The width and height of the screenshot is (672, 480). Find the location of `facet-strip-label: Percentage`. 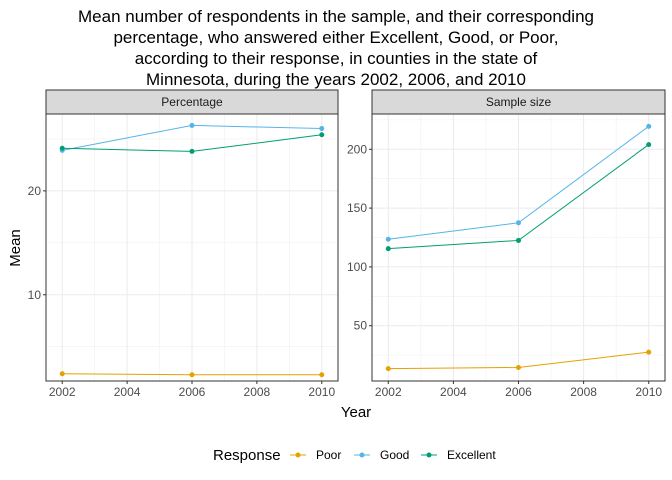

facet-strip-label: Percentage is located at coordinates (192, 102).